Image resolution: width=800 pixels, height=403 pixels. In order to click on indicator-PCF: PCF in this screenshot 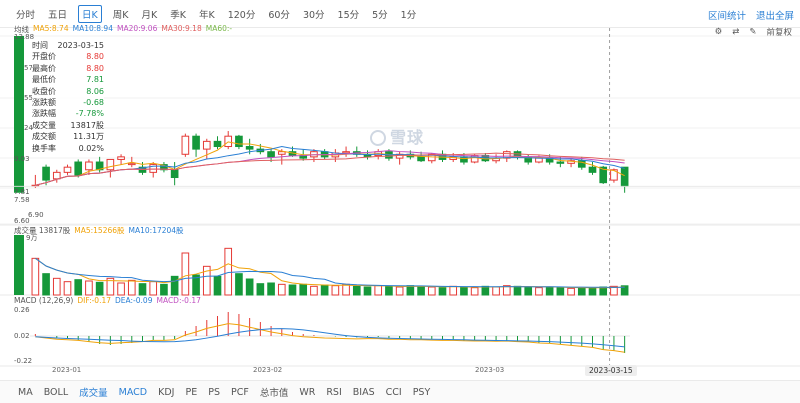, I will do `click(239, 392)`.